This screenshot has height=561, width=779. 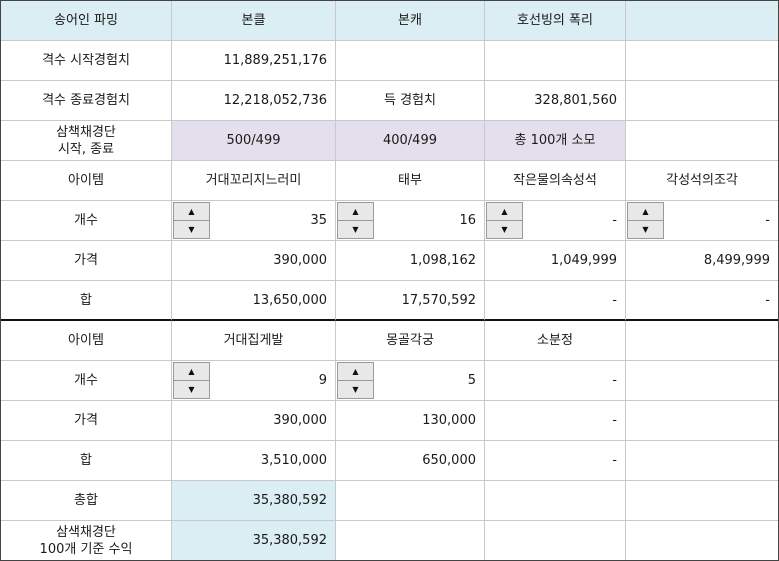 I want to click on sum-value: 13,650,000, so click(x=254, y=301).